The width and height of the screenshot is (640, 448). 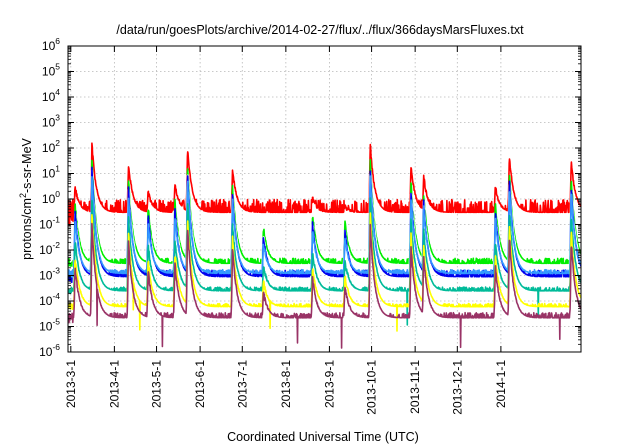 I want to click on x-tick-label: 2014-1-1, so click(x=501, y=384).